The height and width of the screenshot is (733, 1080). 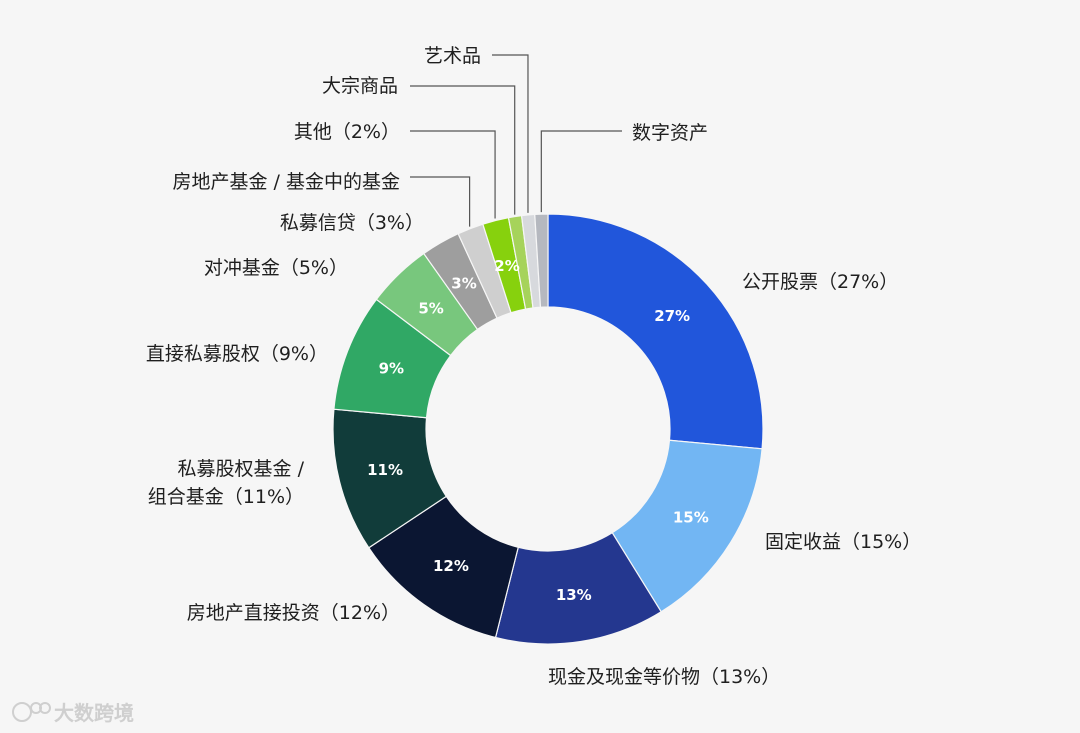 I want to click on slice-value-label: 2%, so click(x=506, y=266).